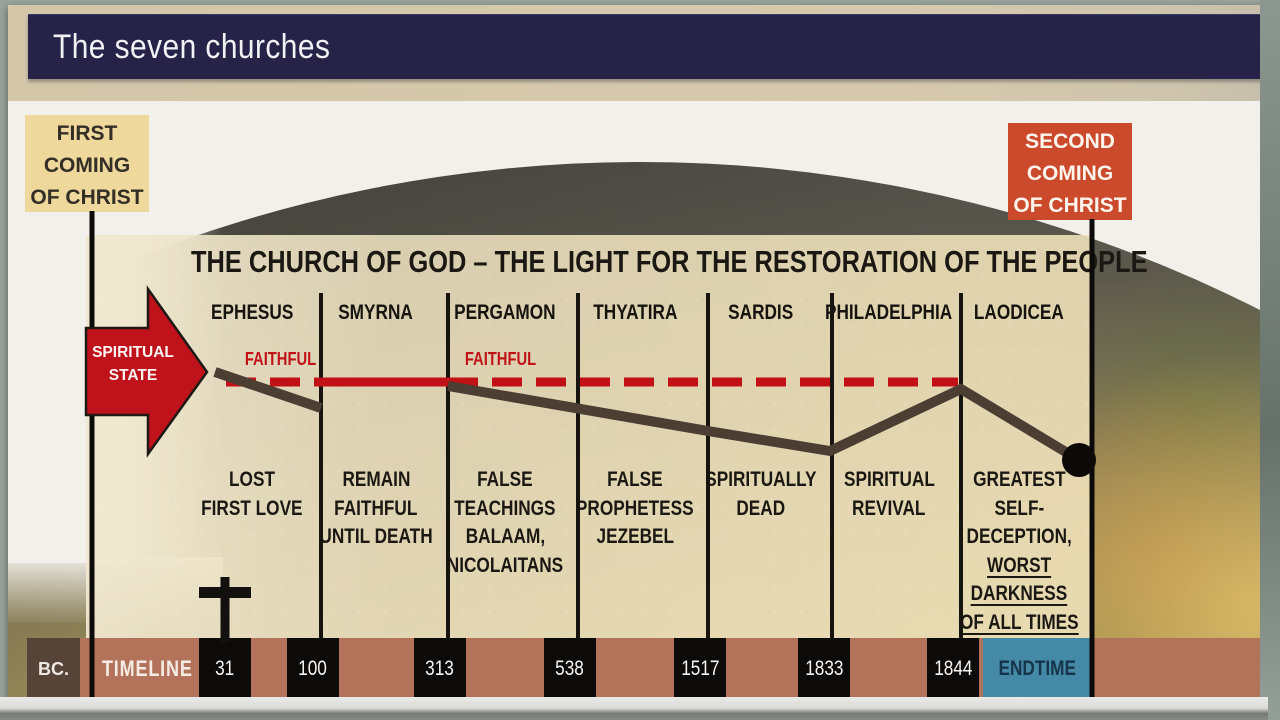 This screenshot has height=720, width=1280. I want to click on church-desc-thyatira: FALSE PROPHETESS JEZEBEL, so click(635, 509).